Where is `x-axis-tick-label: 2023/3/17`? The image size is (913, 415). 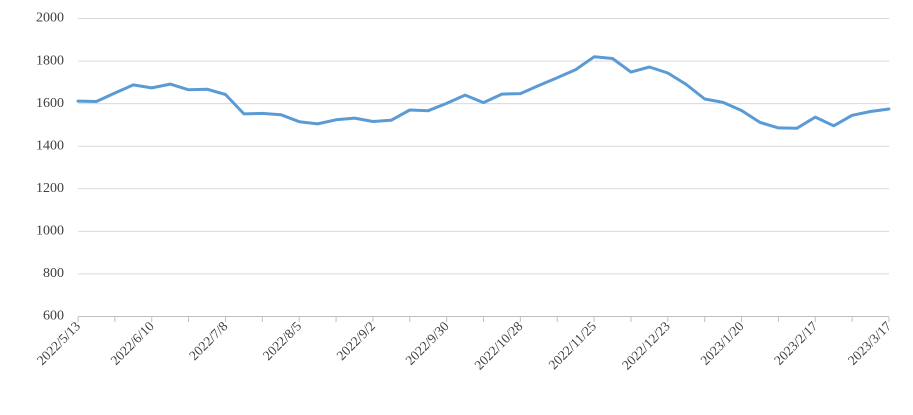 x-axis-tick-label: 2023/3/17 is located at coordinates (869, 342).